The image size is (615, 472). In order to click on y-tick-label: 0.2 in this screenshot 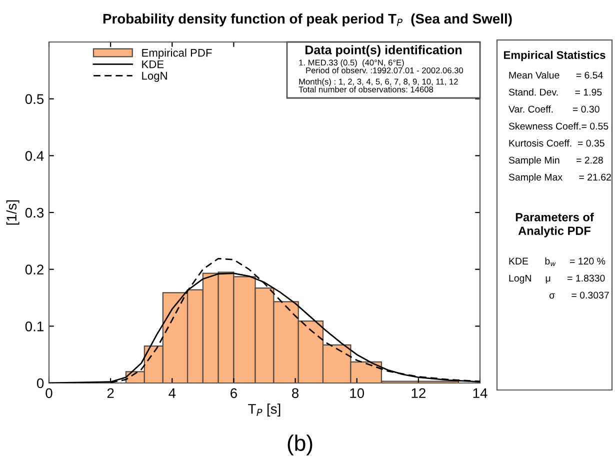, I will do `click(34, 269)`.